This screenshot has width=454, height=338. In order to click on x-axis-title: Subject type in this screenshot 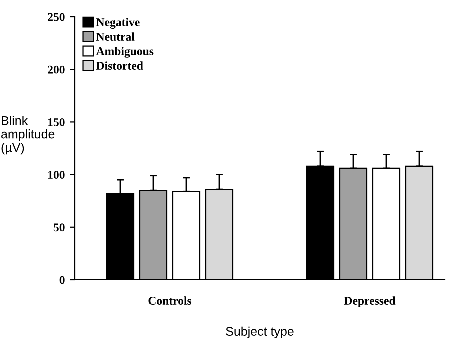, I will do `click(260, 332)`.